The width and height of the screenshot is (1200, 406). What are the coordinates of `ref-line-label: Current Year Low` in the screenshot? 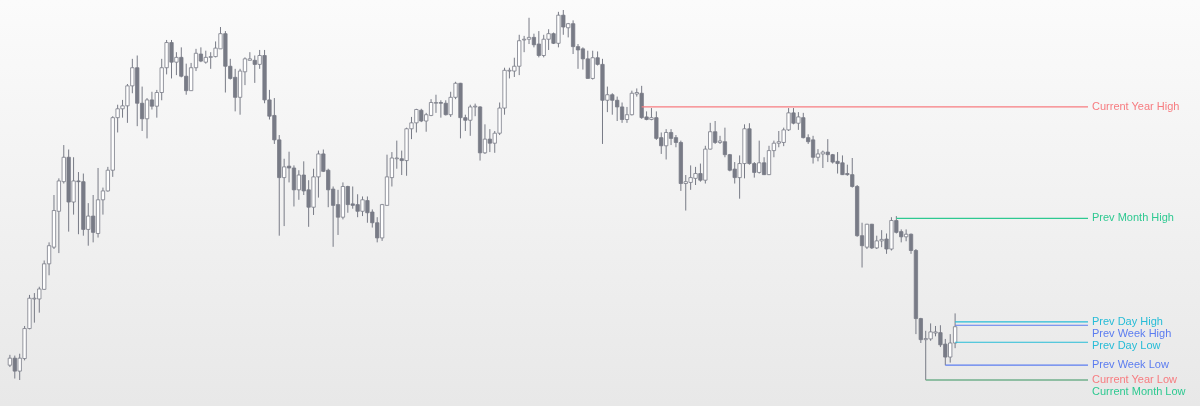 It's located at (1135, 379).